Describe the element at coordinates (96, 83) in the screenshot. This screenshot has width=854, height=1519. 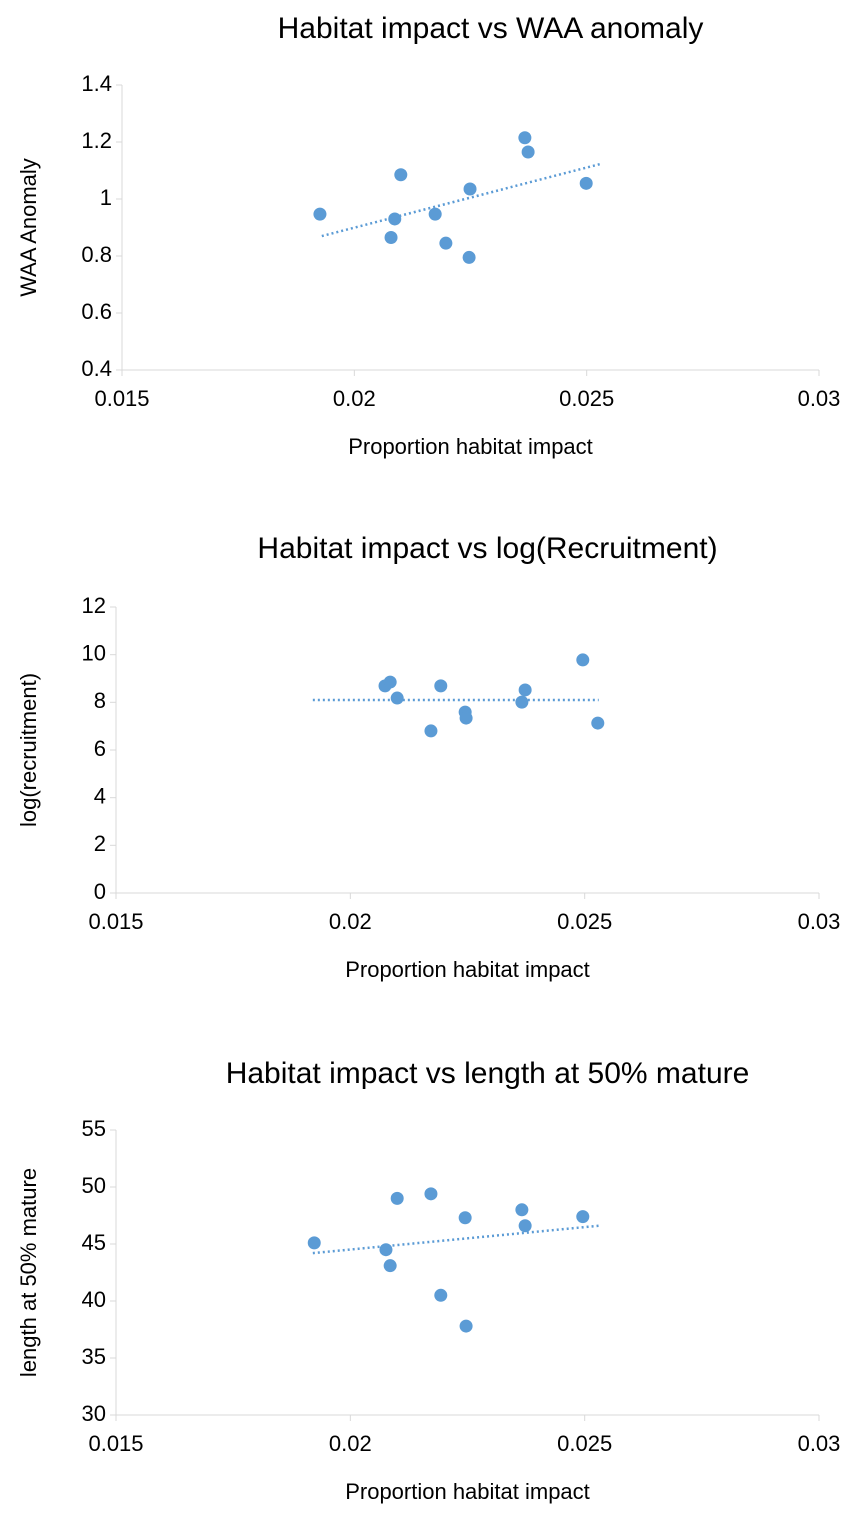
I see `y-tick-label: 1.4` at that location.